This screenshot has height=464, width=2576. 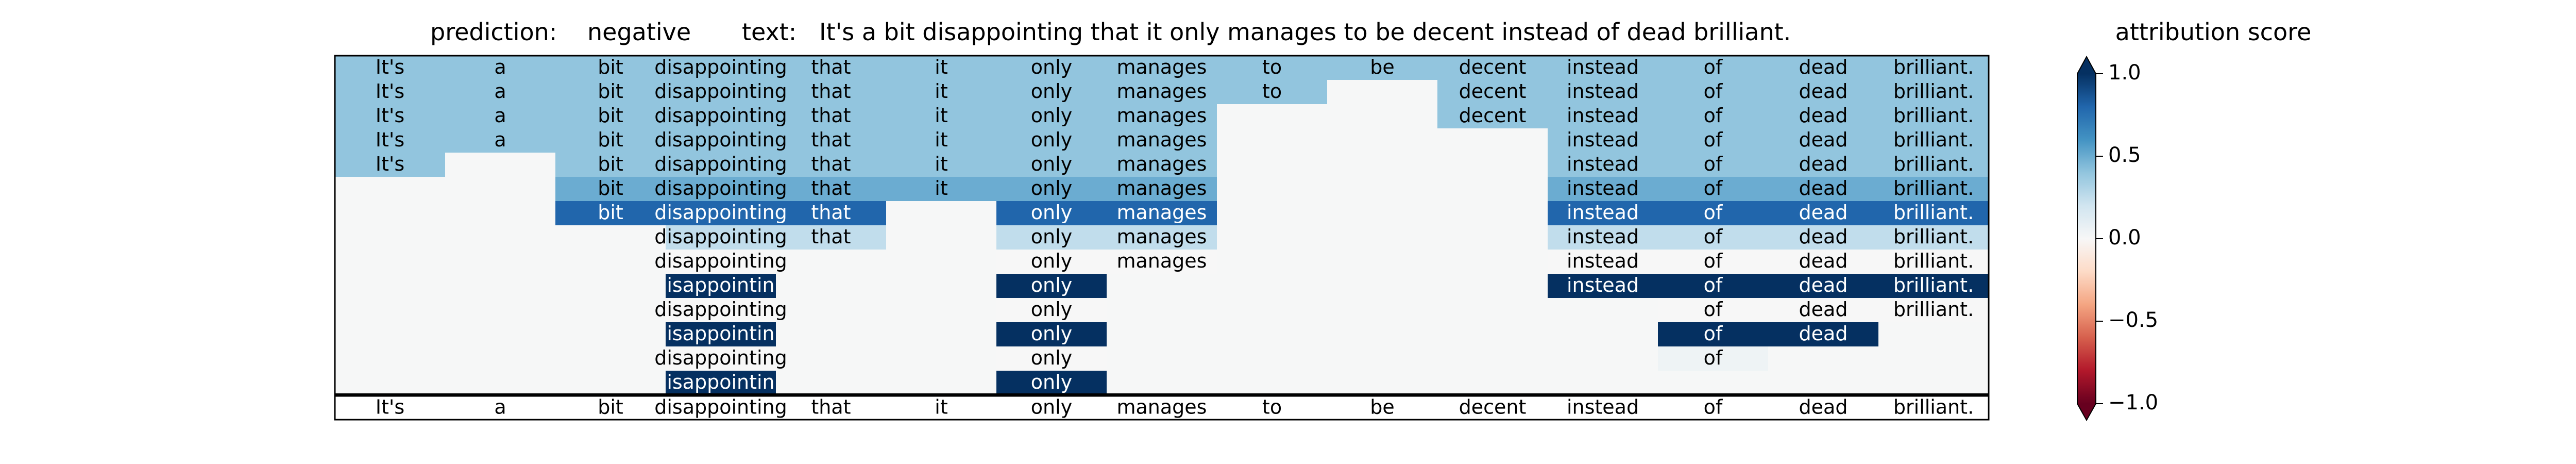 I want to click on footer-token: decent, so click(x=1493, y=407).